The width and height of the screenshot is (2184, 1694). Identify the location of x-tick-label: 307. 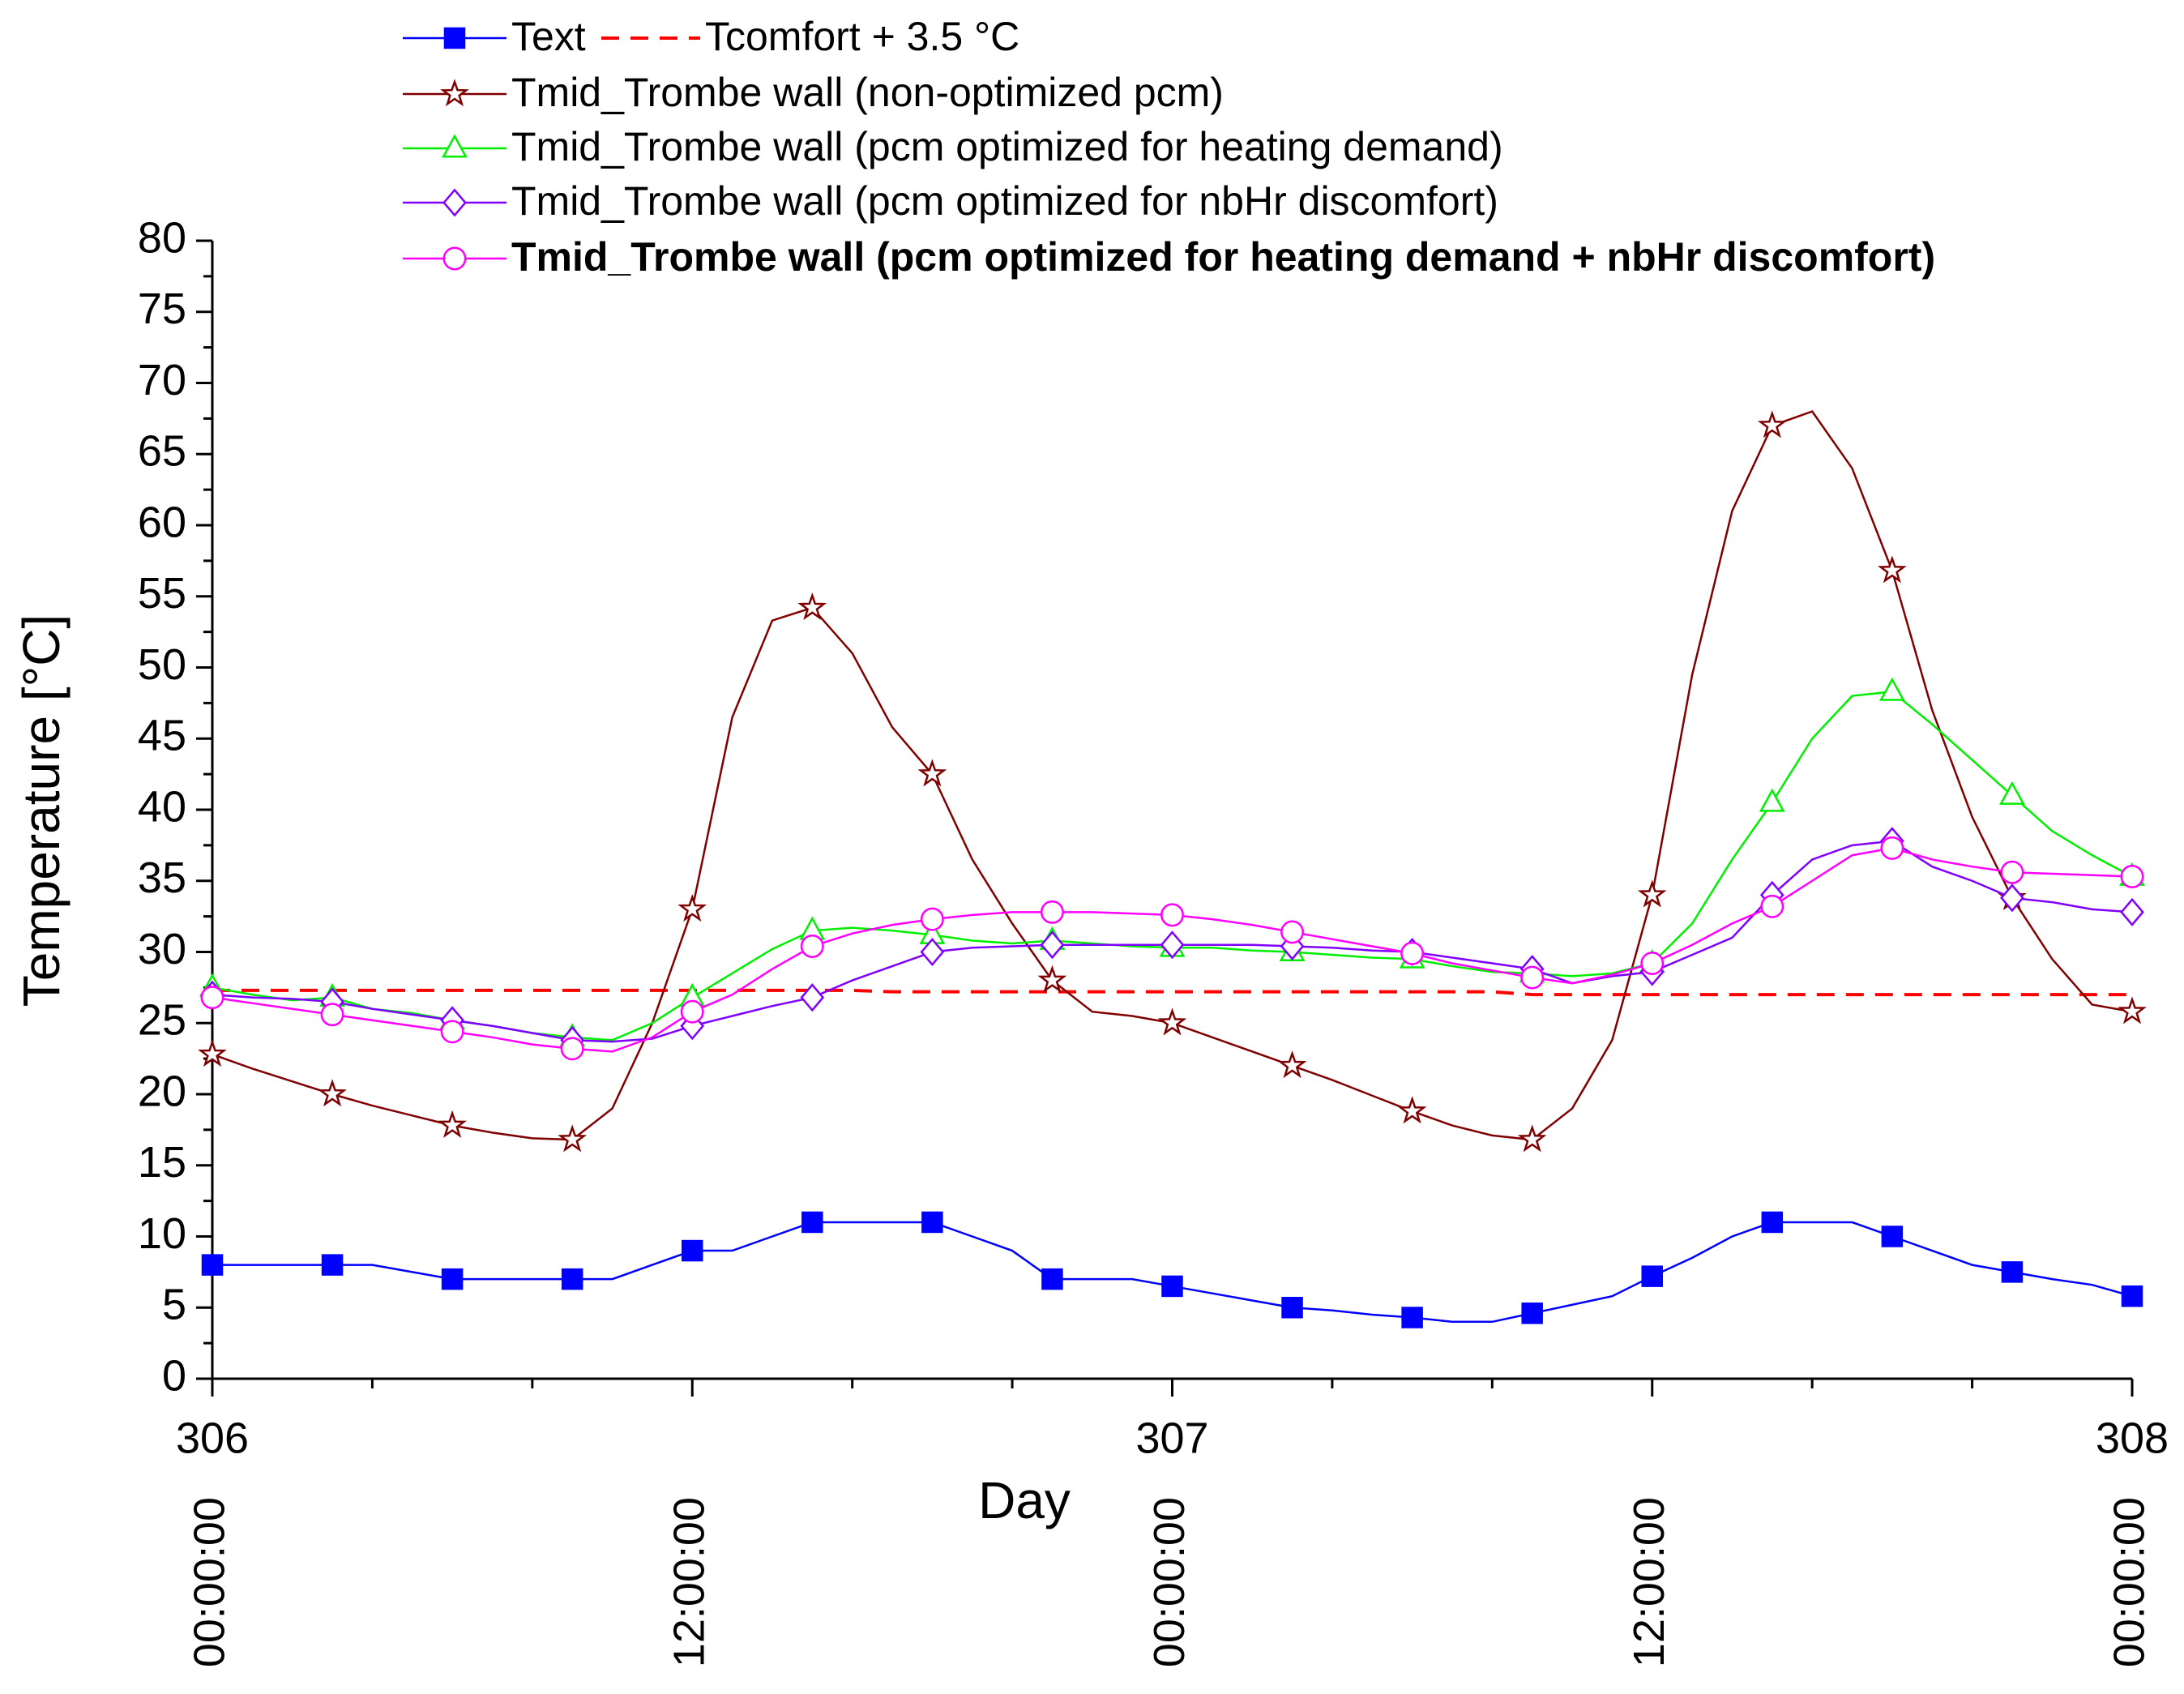
(1172, 1438).